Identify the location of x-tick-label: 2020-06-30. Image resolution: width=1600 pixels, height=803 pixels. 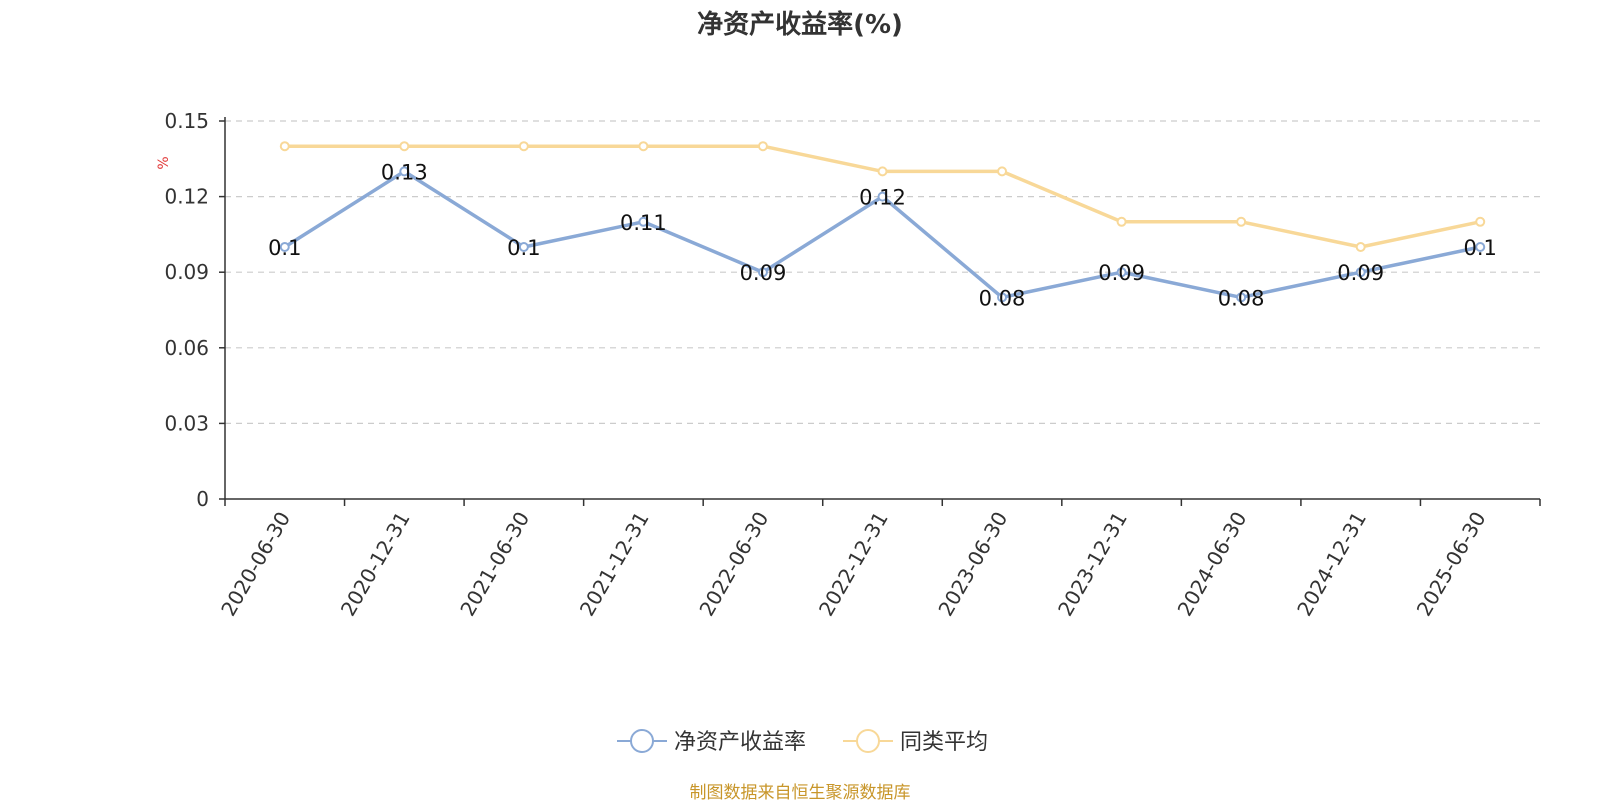
(255, 564).